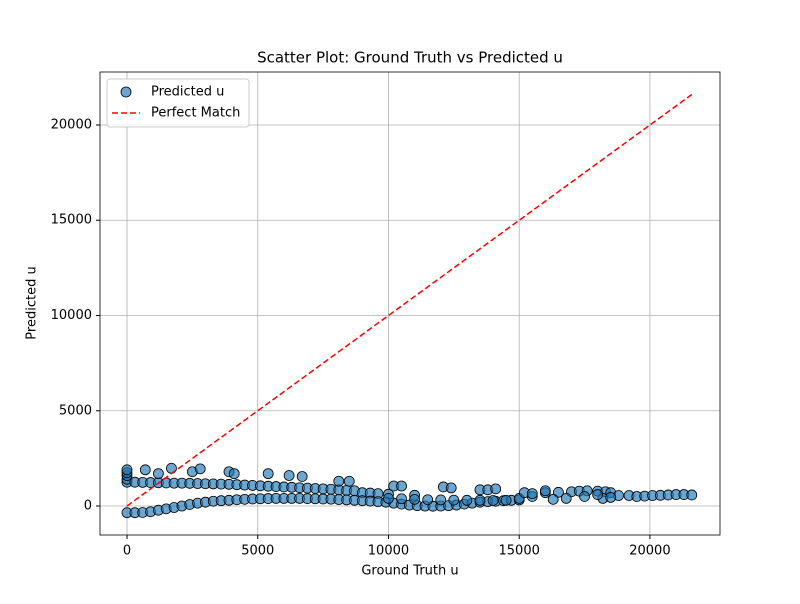  I want to click on y-tick-label: 5000, so click(75, 410).